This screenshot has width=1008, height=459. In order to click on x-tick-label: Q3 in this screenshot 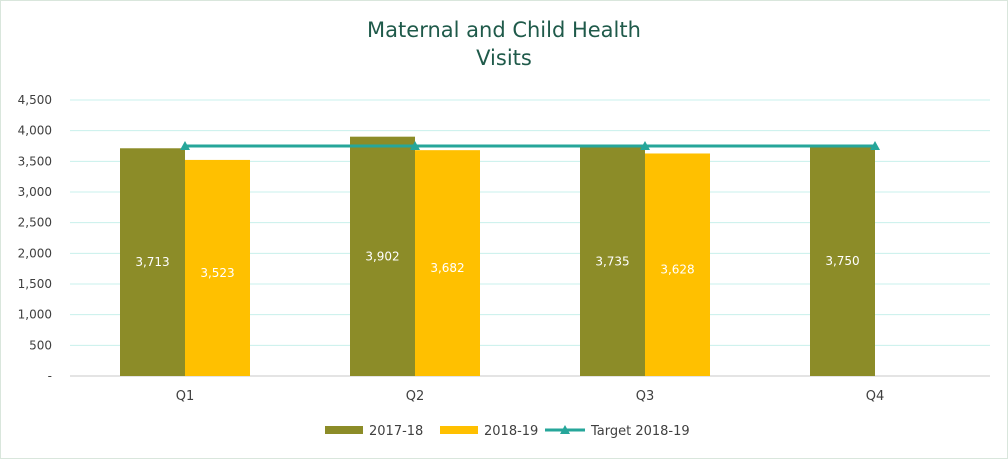, I will do `click(645, 396)`.